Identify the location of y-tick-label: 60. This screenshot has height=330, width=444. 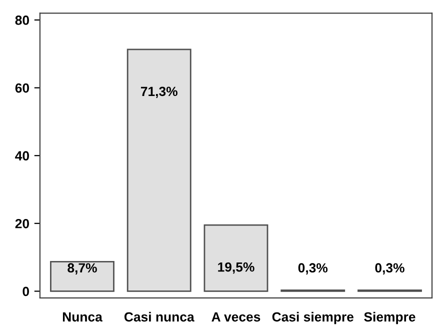
(22, 88).